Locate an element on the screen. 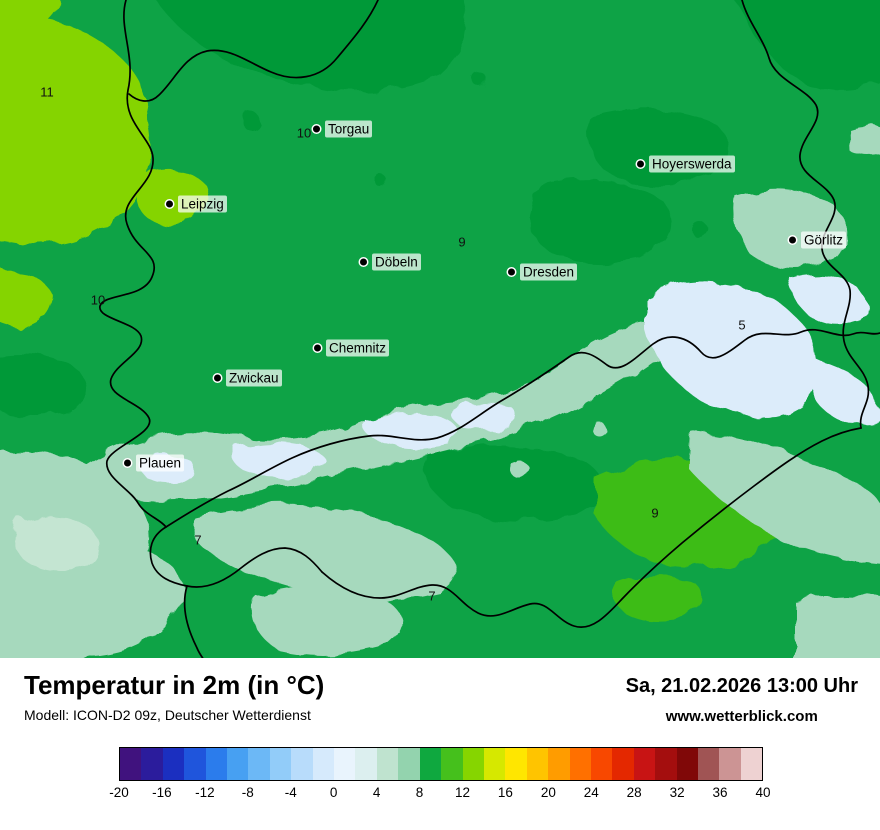 This screenshot has height=830, width=880. colorbar-tick-label: -12 is located at coordinates (205, 792).